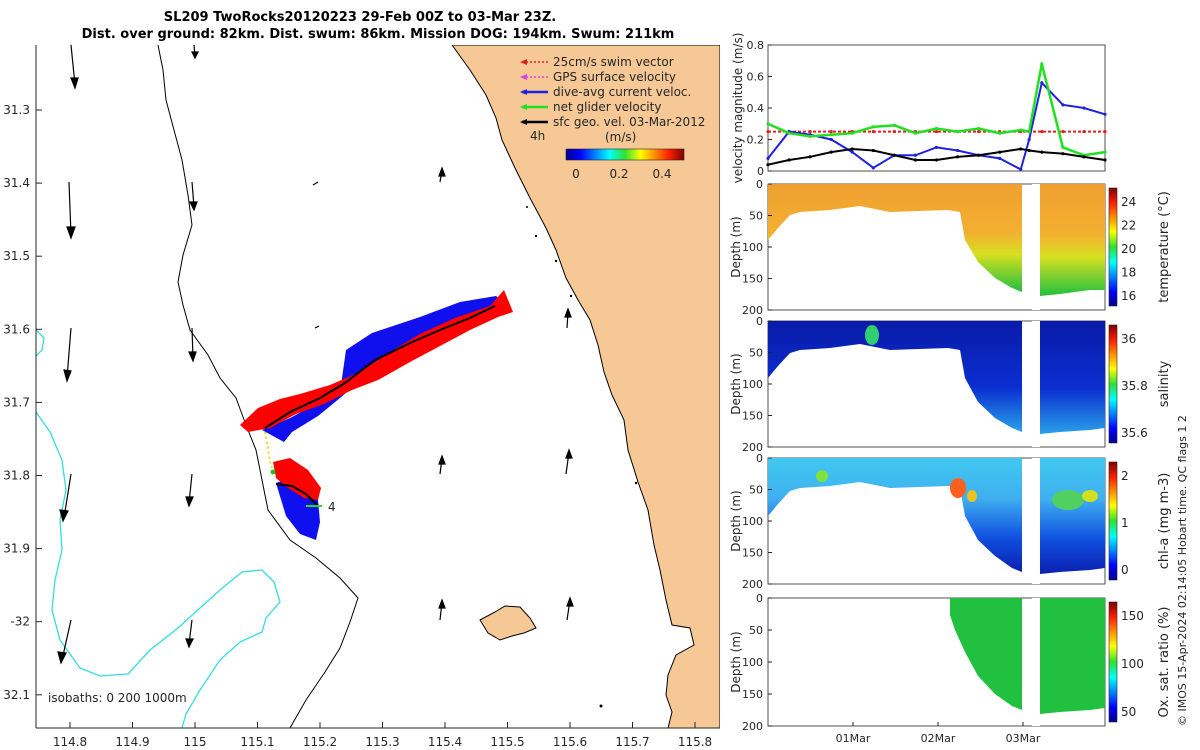 This screenshot has height=750, width=1200. What do you see at coordinates (613, 62) in the screenshot?
I see `legend-label: 25cm/s swim vector` at bounding box center [613, 62].